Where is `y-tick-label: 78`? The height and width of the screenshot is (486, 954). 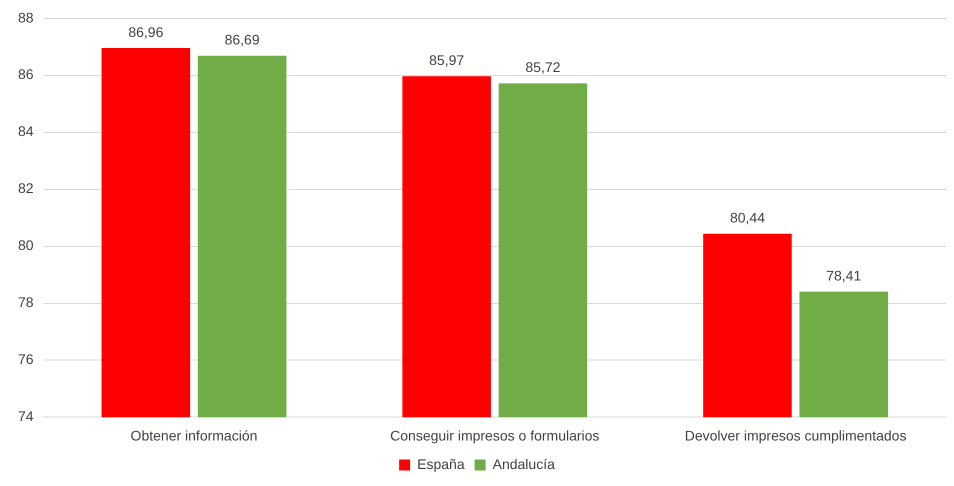
y-tick-label: 78 is located at coordinates (26, 302).